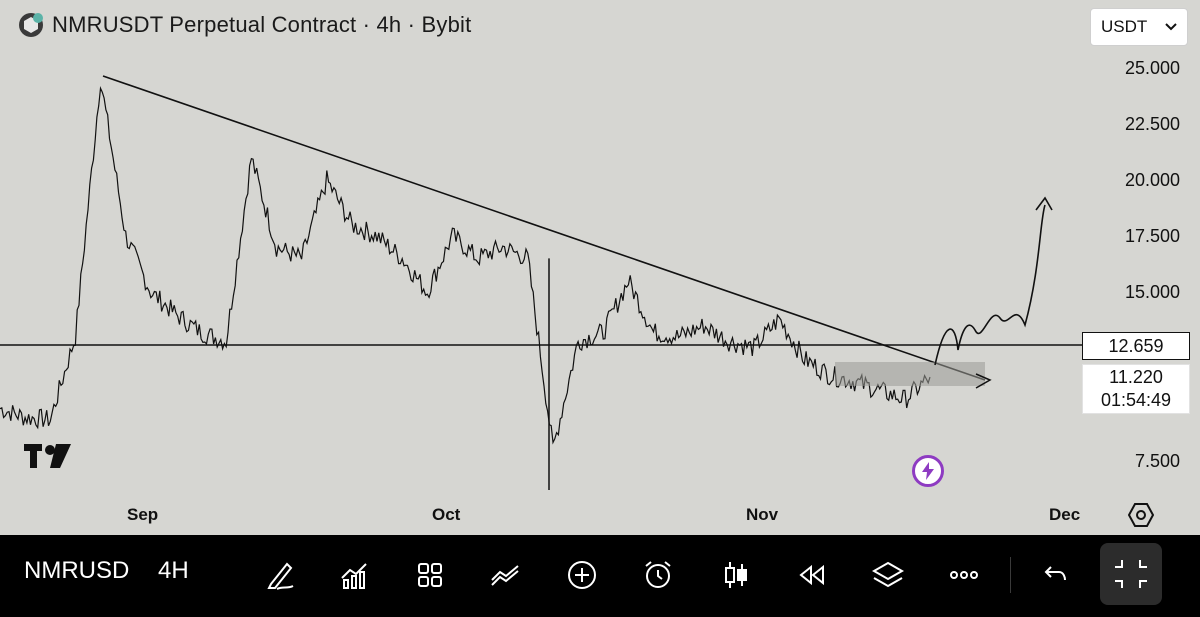  What do you see at coordinates (983, 381) in the screenshot?
I see `arrow-right` at bounding box center [983, 381].